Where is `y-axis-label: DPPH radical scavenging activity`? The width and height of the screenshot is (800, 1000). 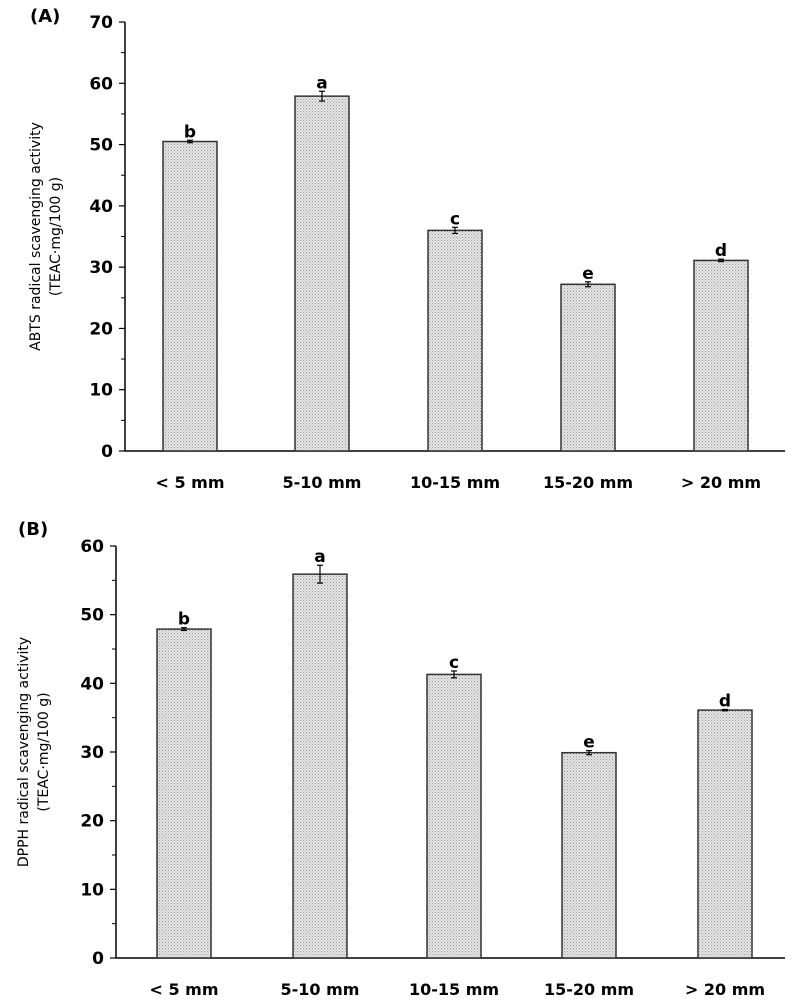 y-axis-label: DPPH radical scavenging activity is located at coordinates (24, 752).